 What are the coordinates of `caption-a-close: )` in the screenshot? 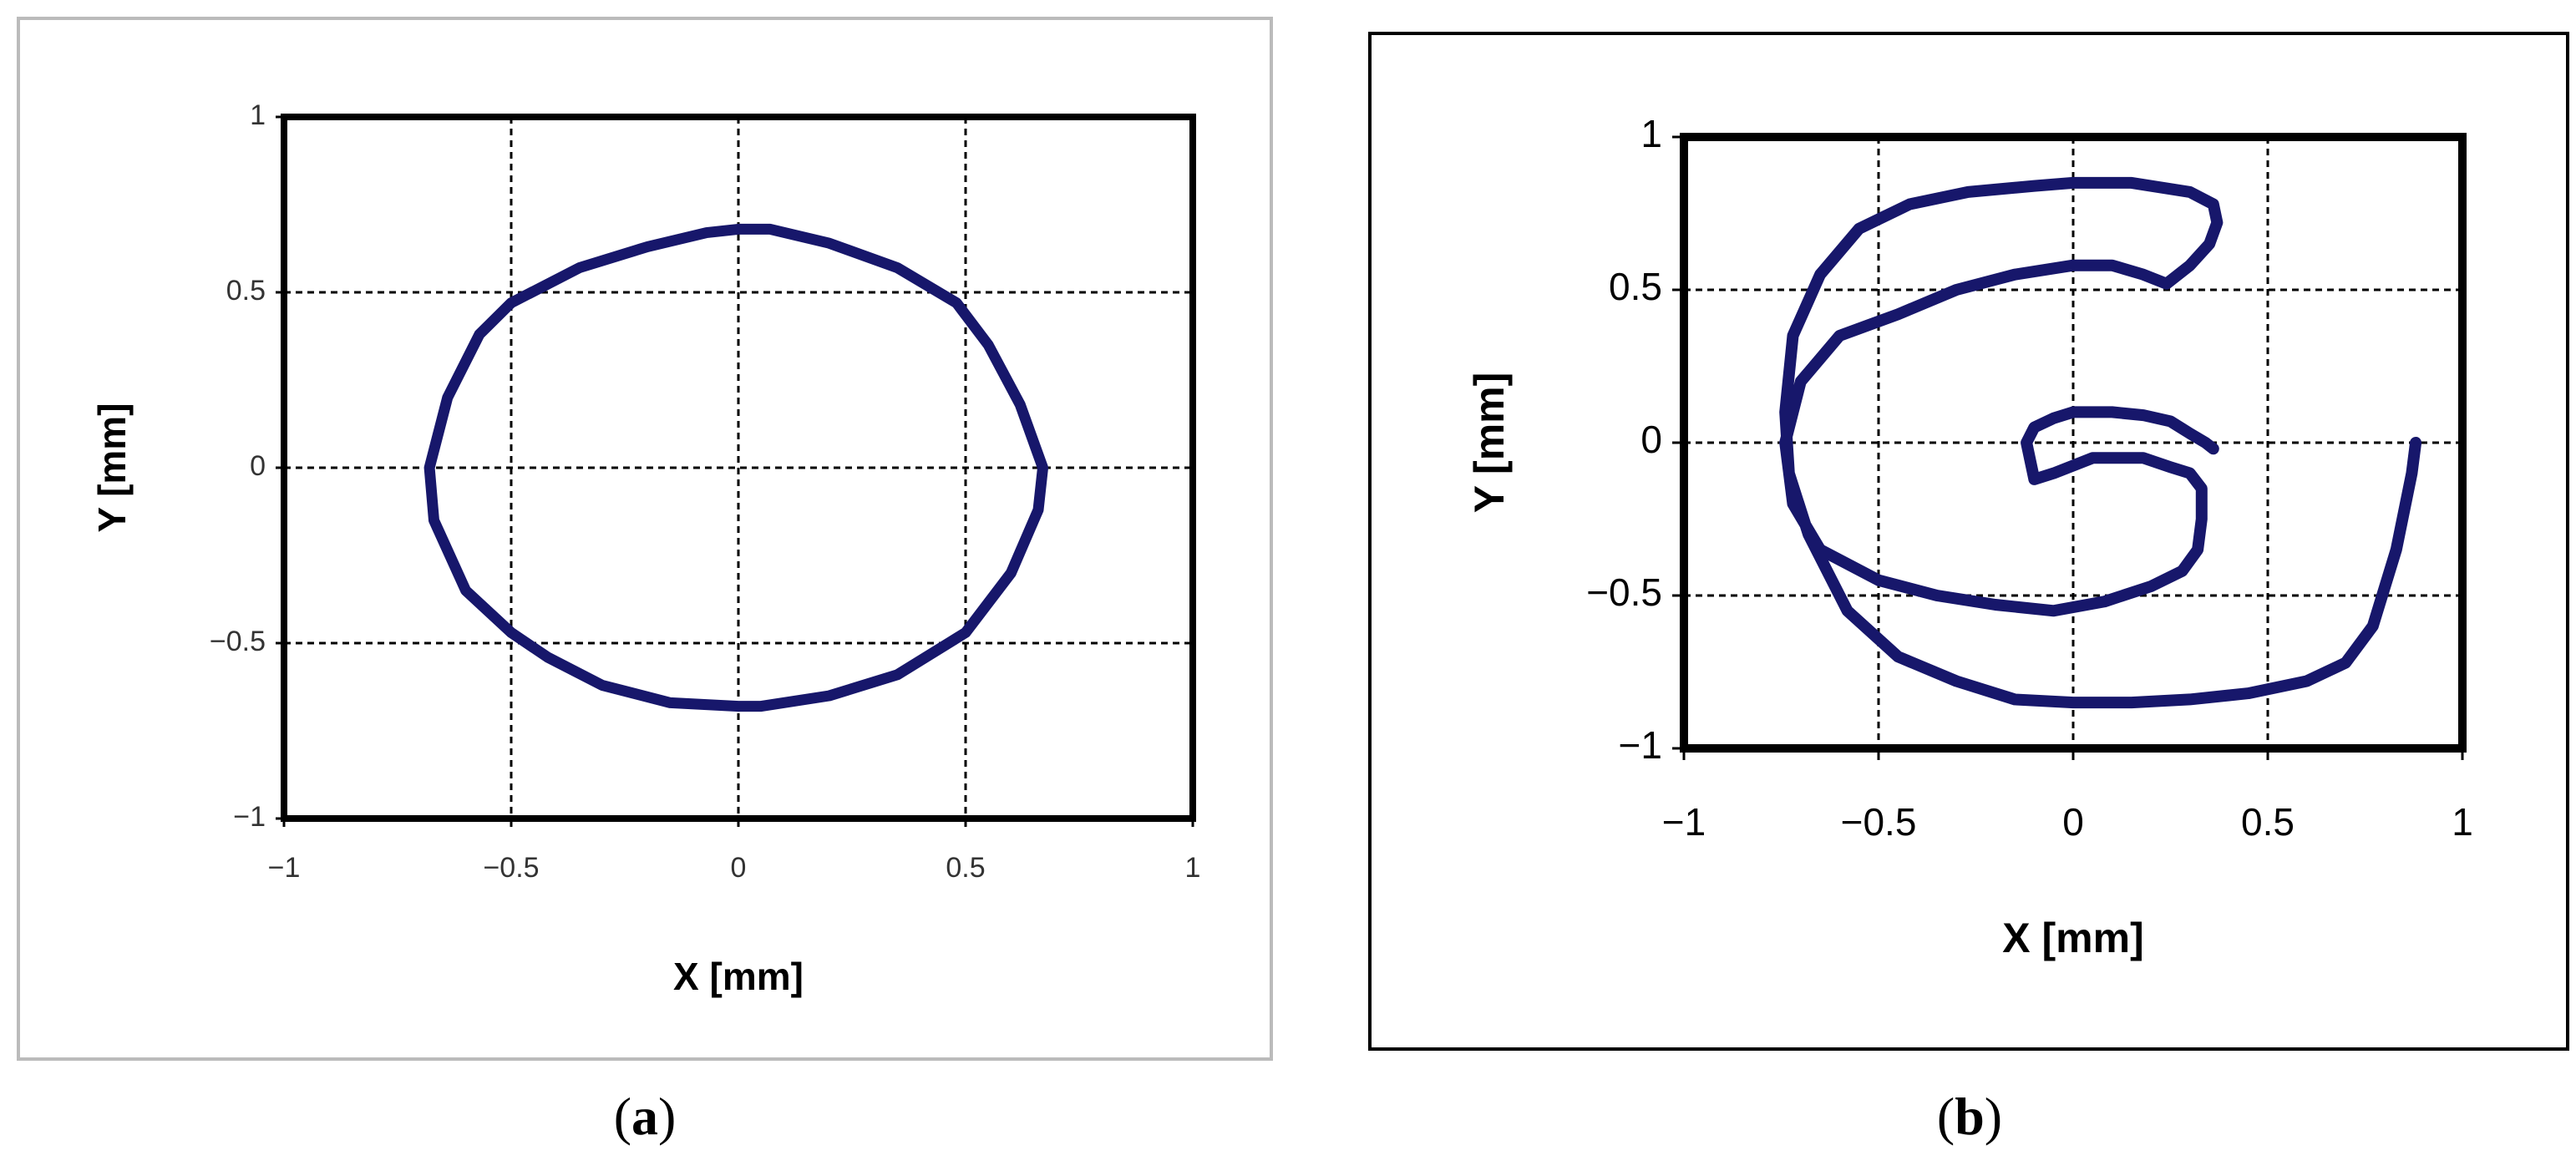 It's located at (667, 1116).